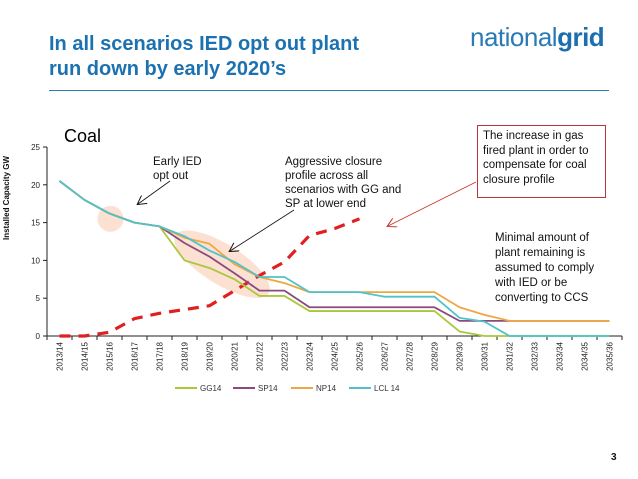 Image resolution: width=638 pixels, height=479 pixels. What do you see at coordinates (85, 355) in the screenshot?
I see `x-tick-label: 2014/15` at bounding box center [85, 355].